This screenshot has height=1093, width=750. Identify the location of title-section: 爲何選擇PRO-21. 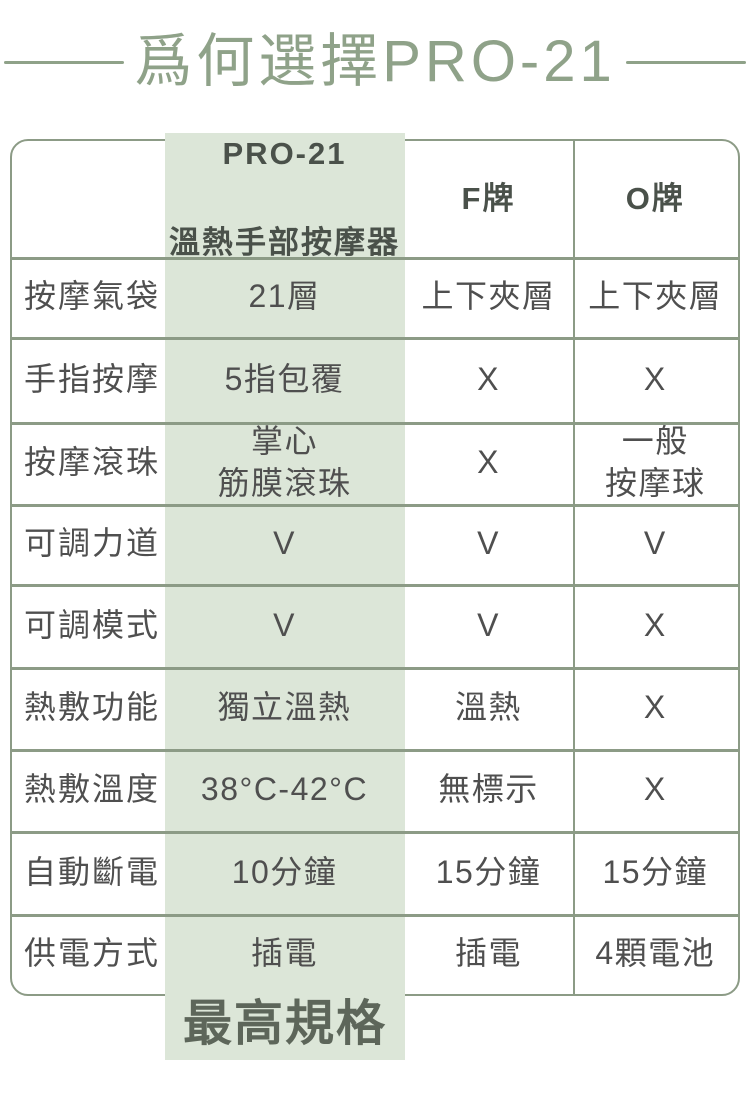
(375, 62).